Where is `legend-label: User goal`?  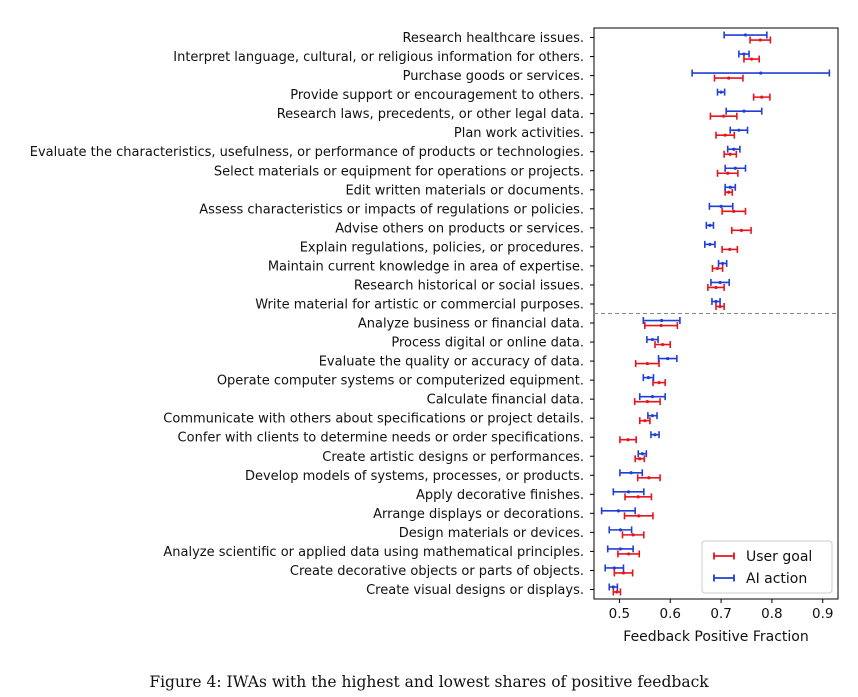 legend-label: User goal is located at coordinates (779, 557).